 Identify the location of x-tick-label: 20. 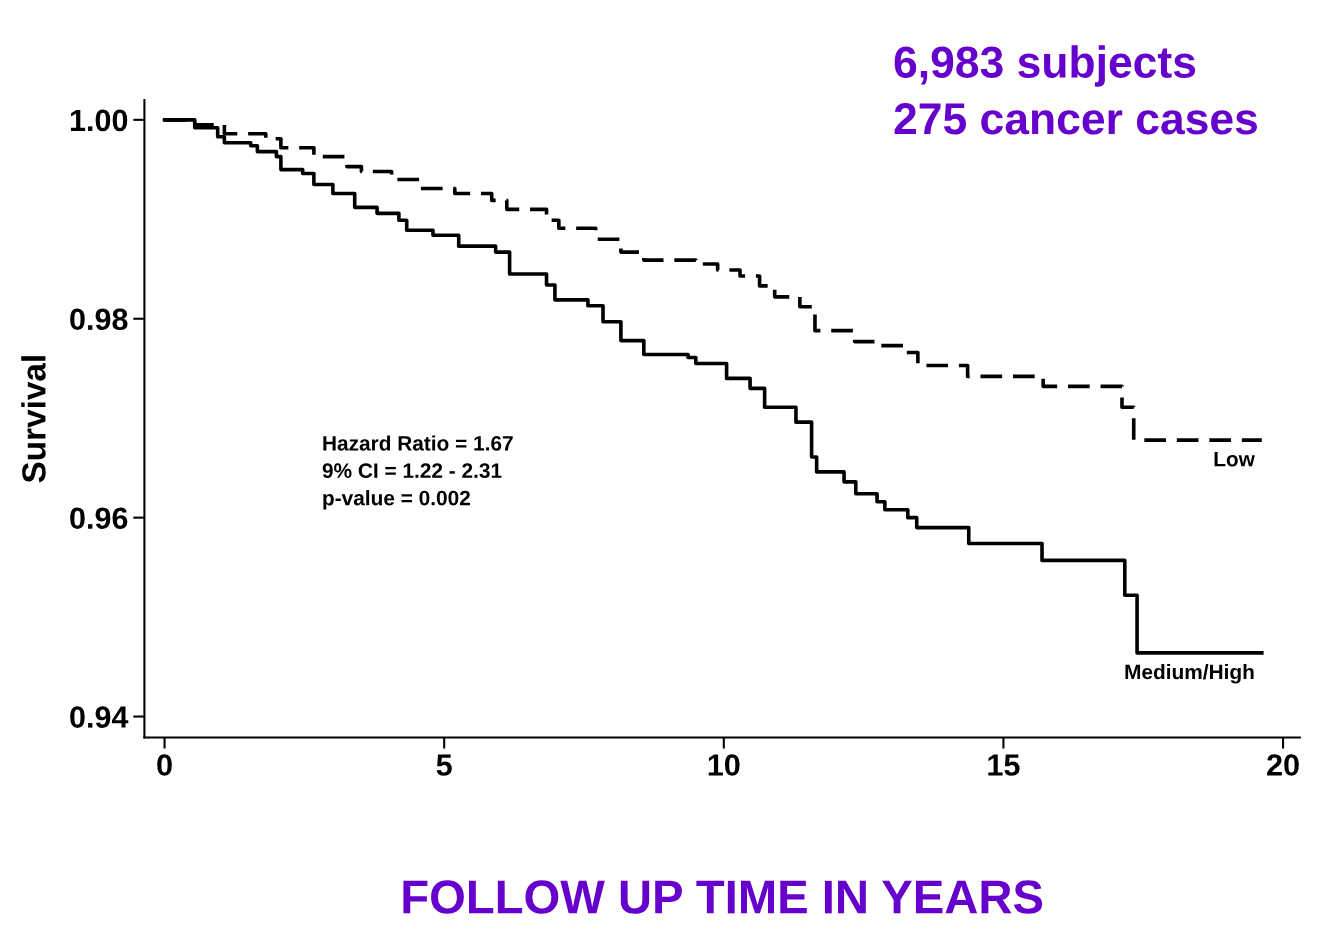
(1283, 765).